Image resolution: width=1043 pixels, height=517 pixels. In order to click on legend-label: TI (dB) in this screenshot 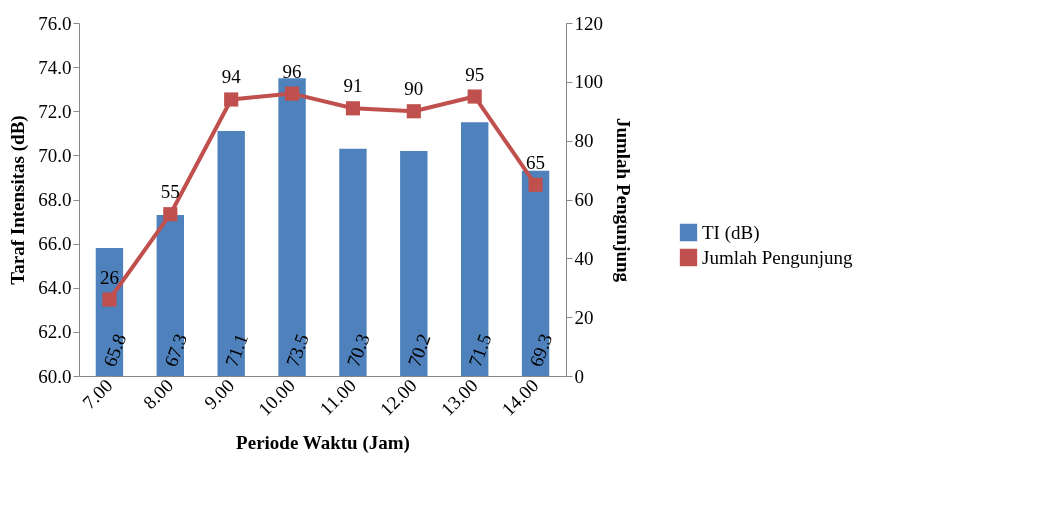, I will do `click(731, 232)`.